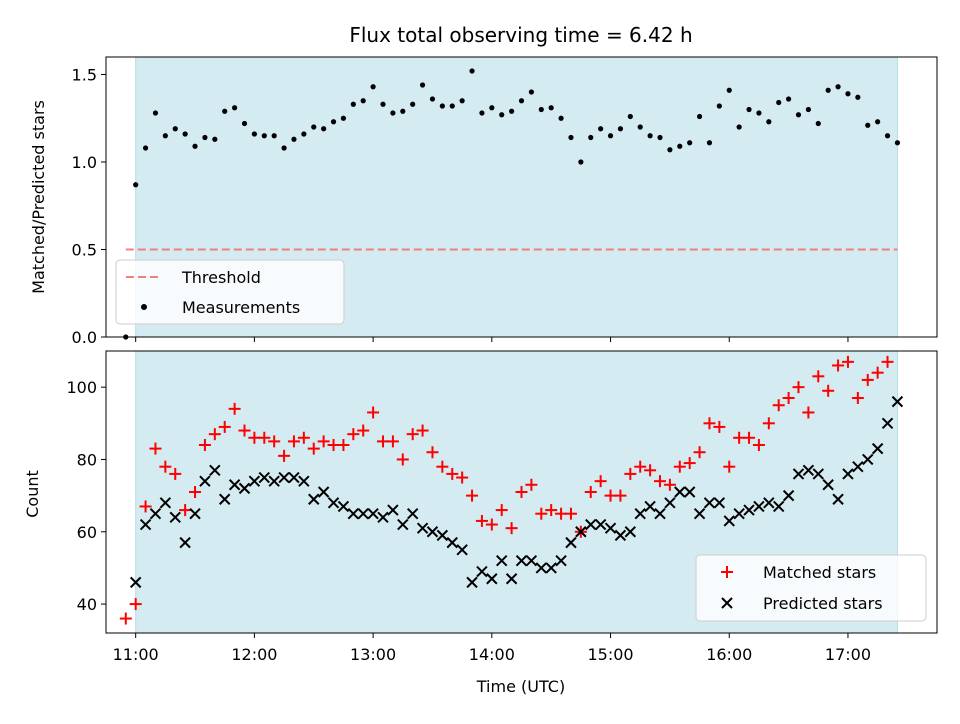 This screenshot has width=960, height=724. What do you see at coordinates (136, 654) in the screenshot?
I see `x-tick-label: 11:00` at bounding box center [136, 654].